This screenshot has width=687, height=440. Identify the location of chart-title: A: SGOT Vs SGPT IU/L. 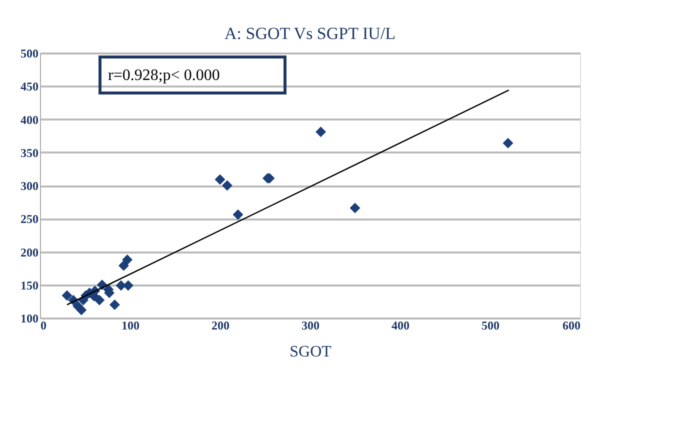
(310, 33).